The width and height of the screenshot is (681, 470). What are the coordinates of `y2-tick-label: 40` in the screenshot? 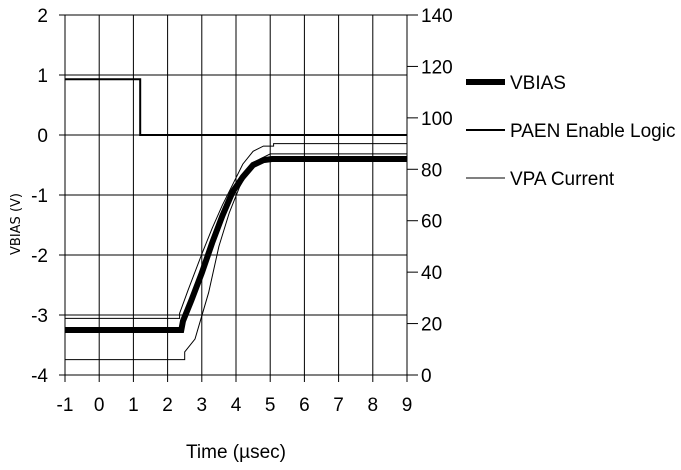 It's located at (431, 273).